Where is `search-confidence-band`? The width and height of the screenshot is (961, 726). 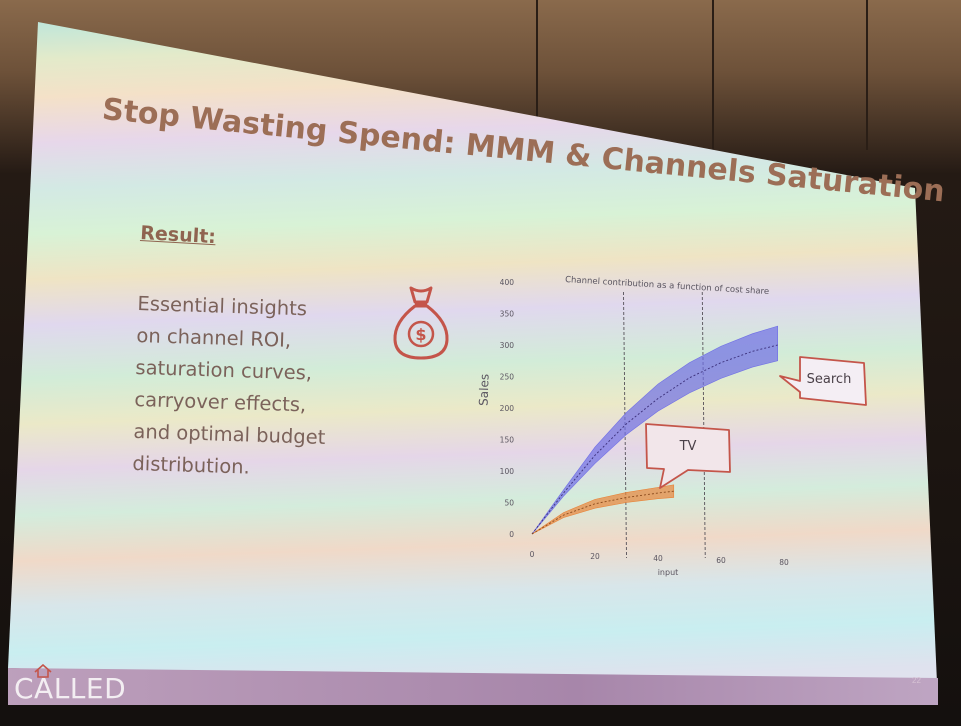 search-confidence-band is located at coordinates (655, 430).